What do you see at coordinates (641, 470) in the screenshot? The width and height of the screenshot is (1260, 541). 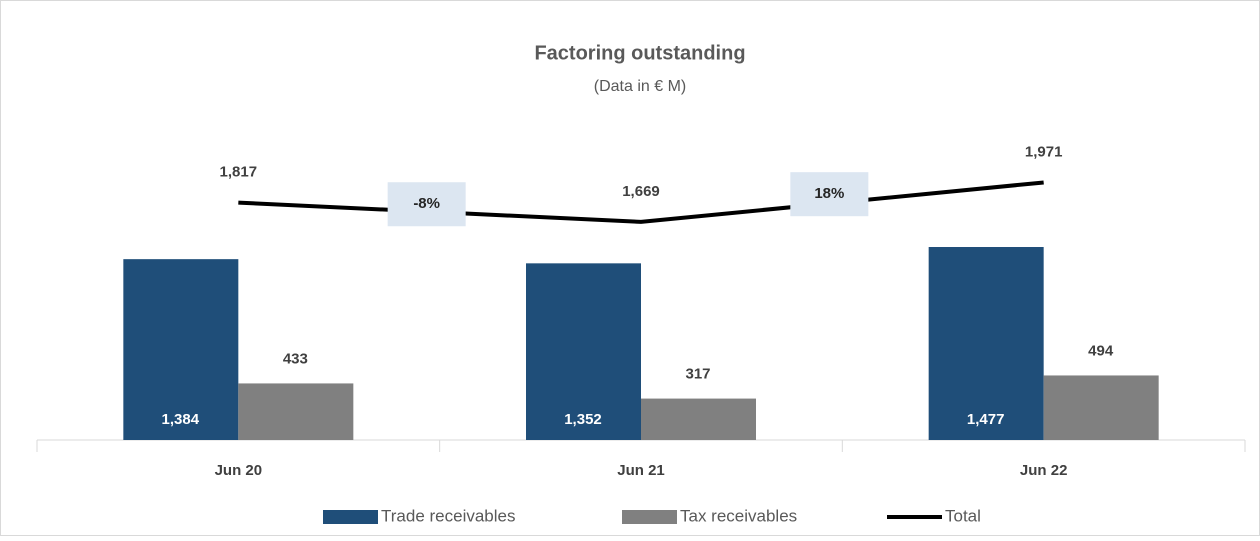 I see `x-tick-label: Jun 21` at bounding box center [641, 470].